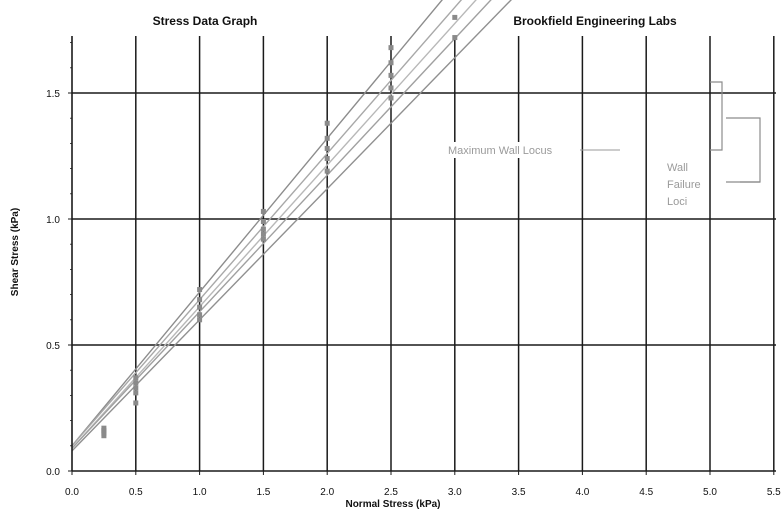  What do you see at coordinates (500, 151) in the screenshot?
I see `annotation-max-wall-locus: Maximum Wall Locus` at bounding box center [500, 151].